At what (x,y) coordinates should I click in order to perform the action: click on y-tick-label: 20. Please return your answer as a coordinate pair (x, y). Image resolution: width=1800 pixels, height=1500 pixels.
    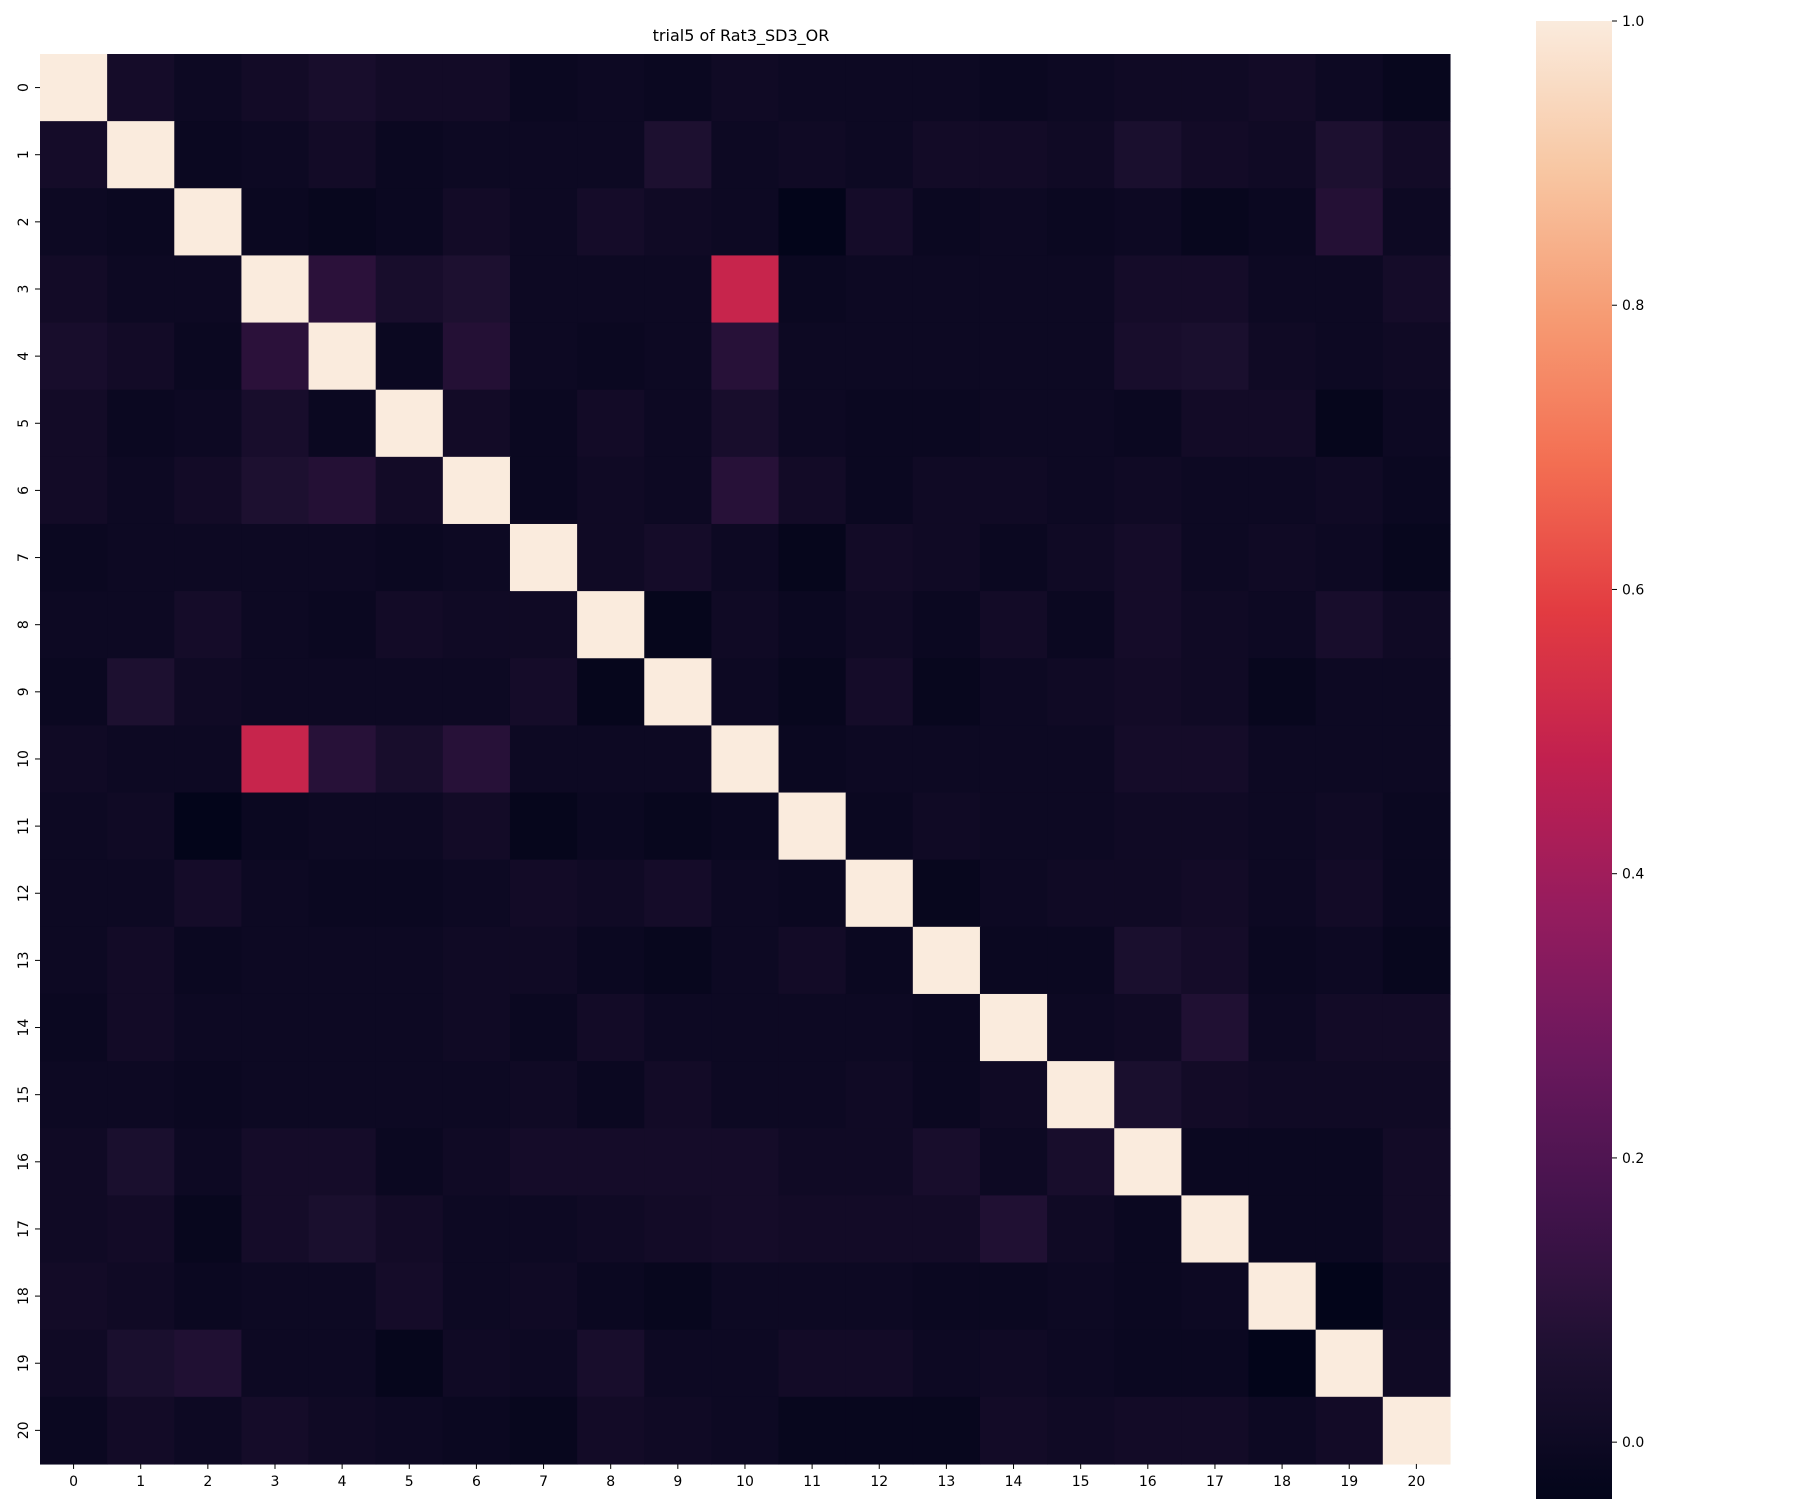
    Looking at the image, I should click on (24, 1430).